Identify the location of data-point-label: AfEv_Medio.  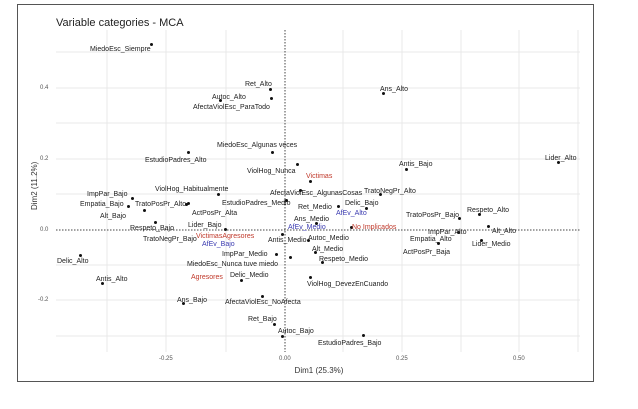
(307, 227).